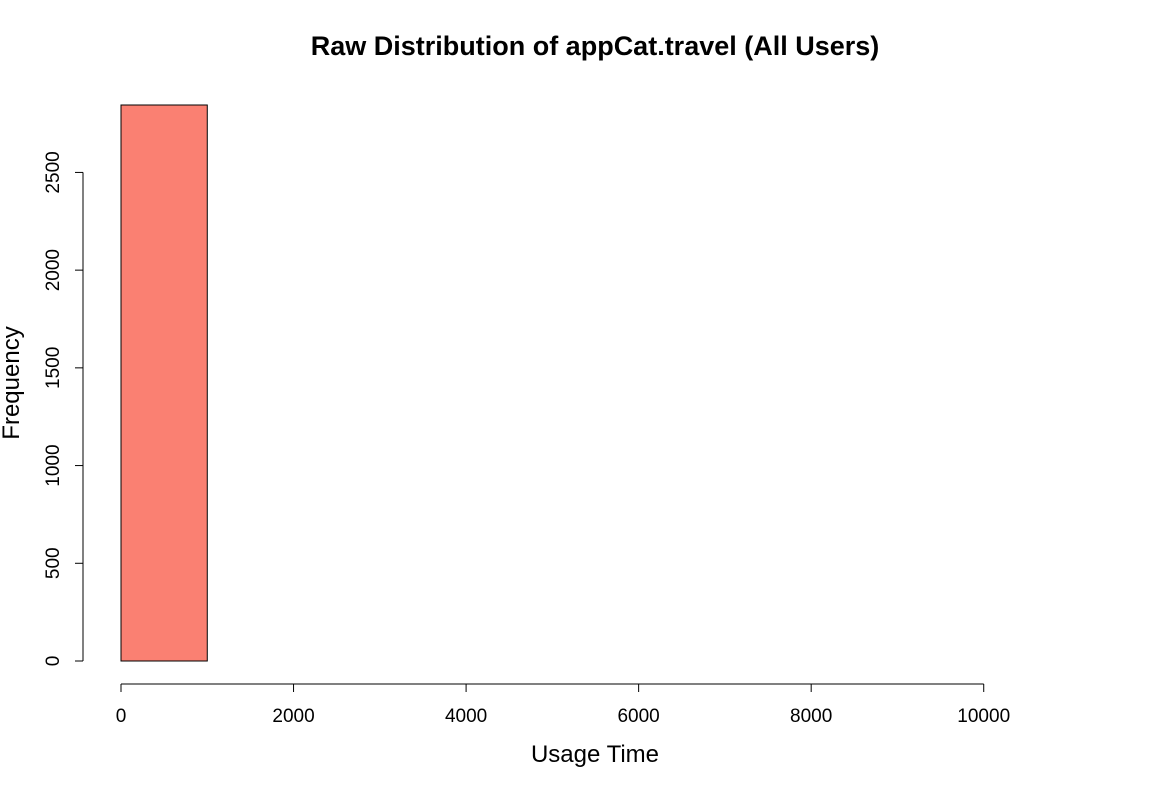  What do you see at coordinates (53, 563) in the screenshot?
I see `y-tick-label-1: 500` at bounding box center [53, 563].